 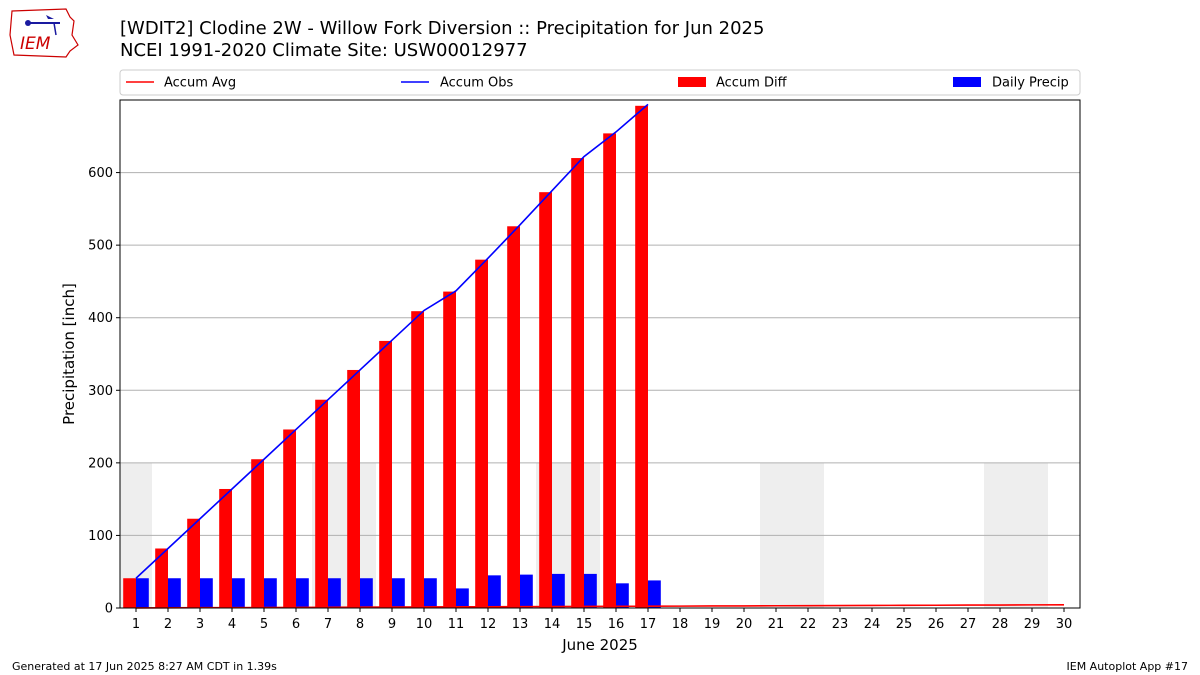 I want to click on title-line-2: NCEI 1991-2020 Climate Site: USW00012977, so click(x=324, y=50).